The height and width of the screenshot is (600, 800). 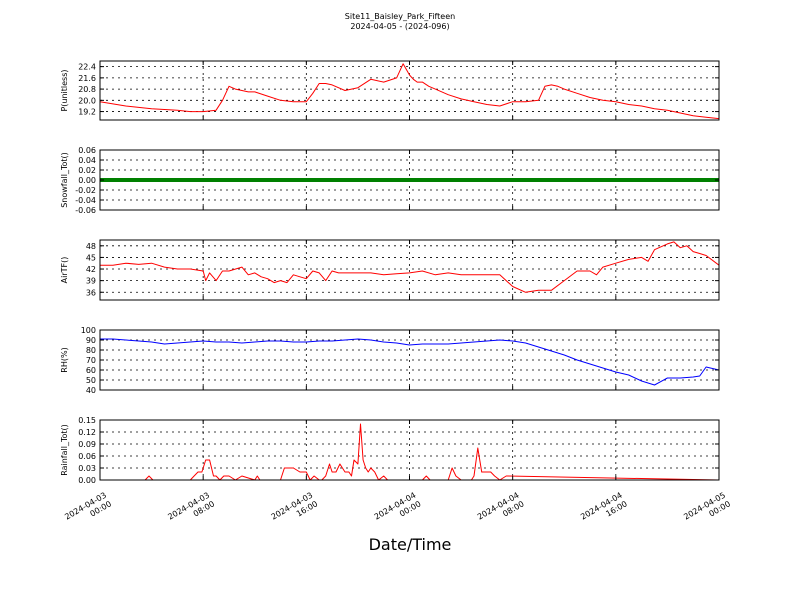 I want to click on y-tick-label: 0.15, so click(x=87, y=420).